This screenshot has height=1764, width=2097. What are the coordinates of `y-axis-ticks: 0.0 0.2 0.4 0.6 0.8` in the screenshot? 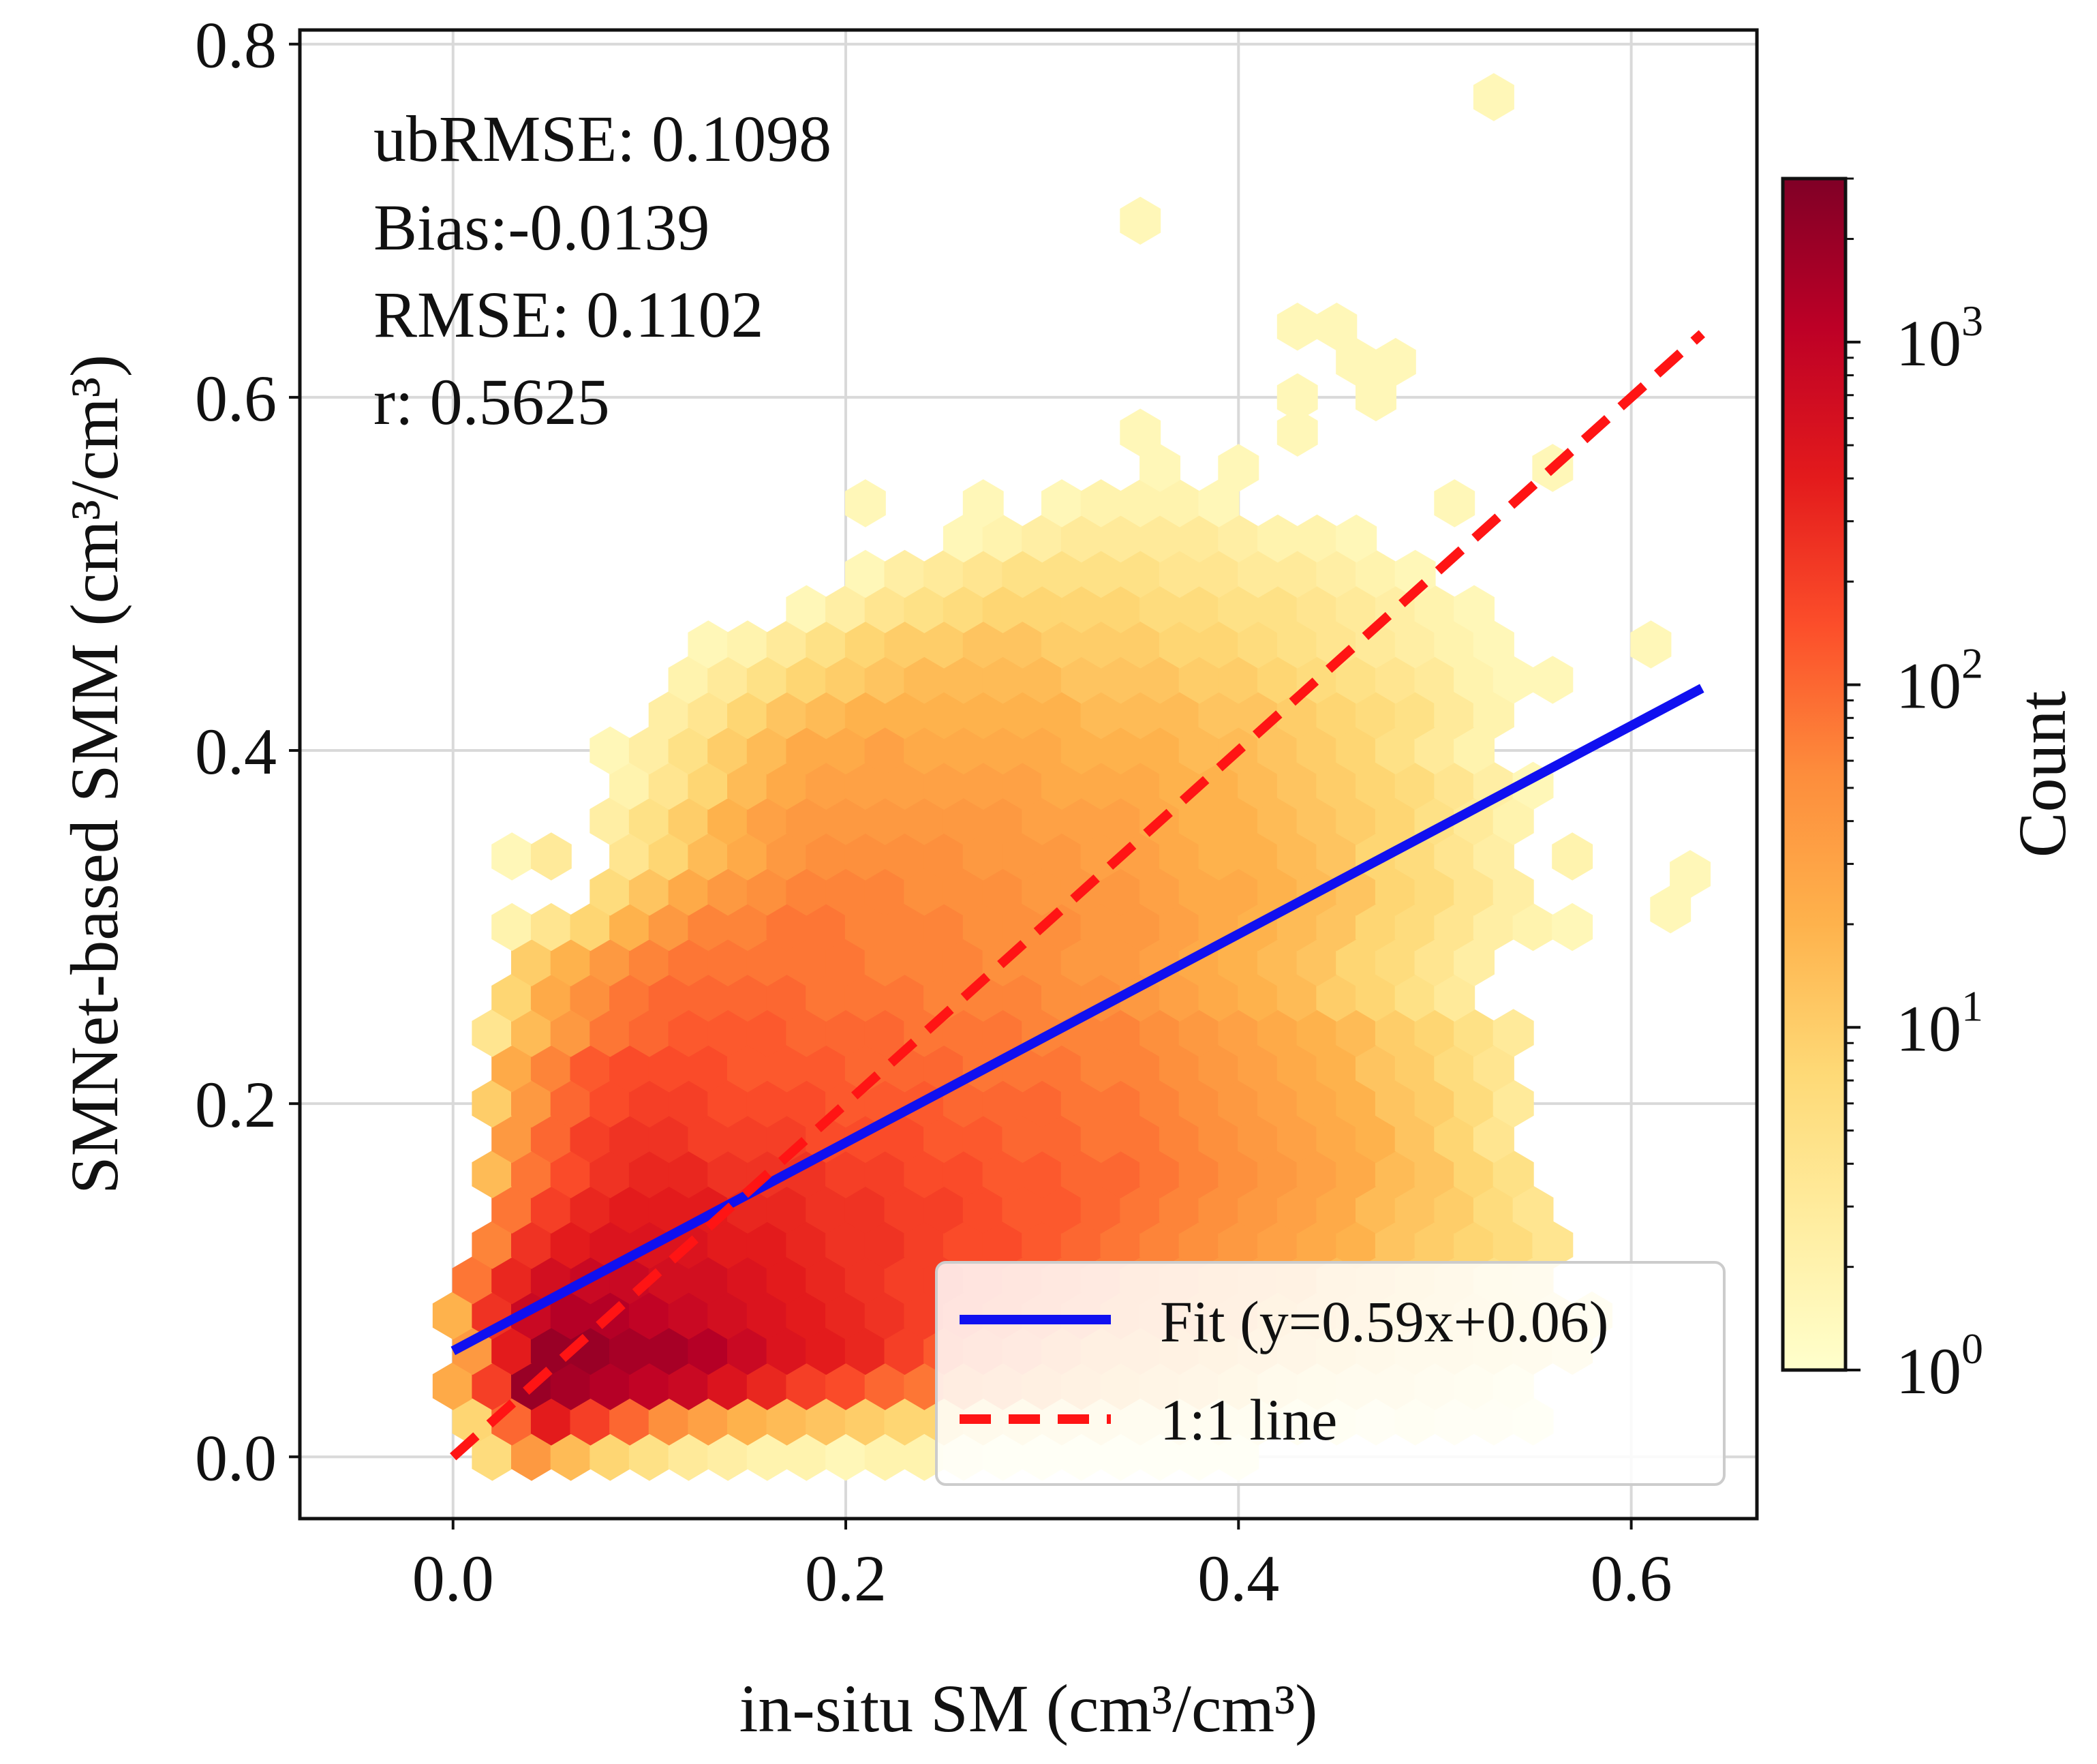 It's located at (247, 751).